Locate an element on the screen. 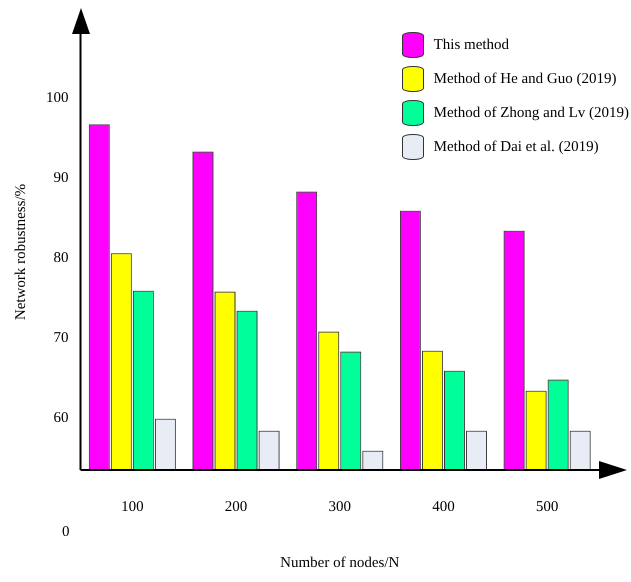  x-tick-label: 200 is located at coordinates (236, 506).